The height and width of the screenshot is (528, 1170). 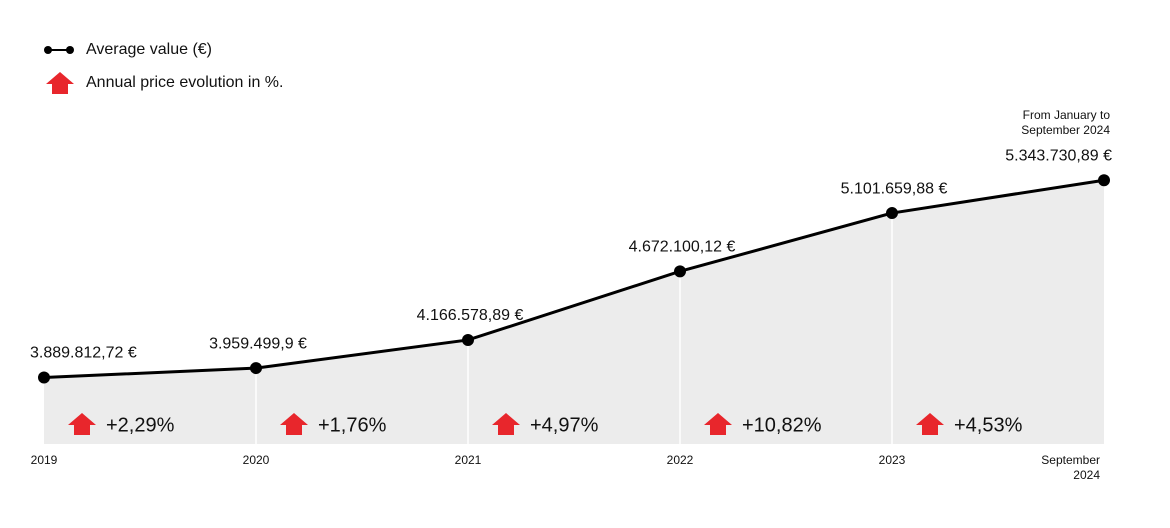 What do you see at coordinates (258, 343) in the screenshot?
I see `value-label: 3.959.499,9 €` at bounding box center [258, 343].